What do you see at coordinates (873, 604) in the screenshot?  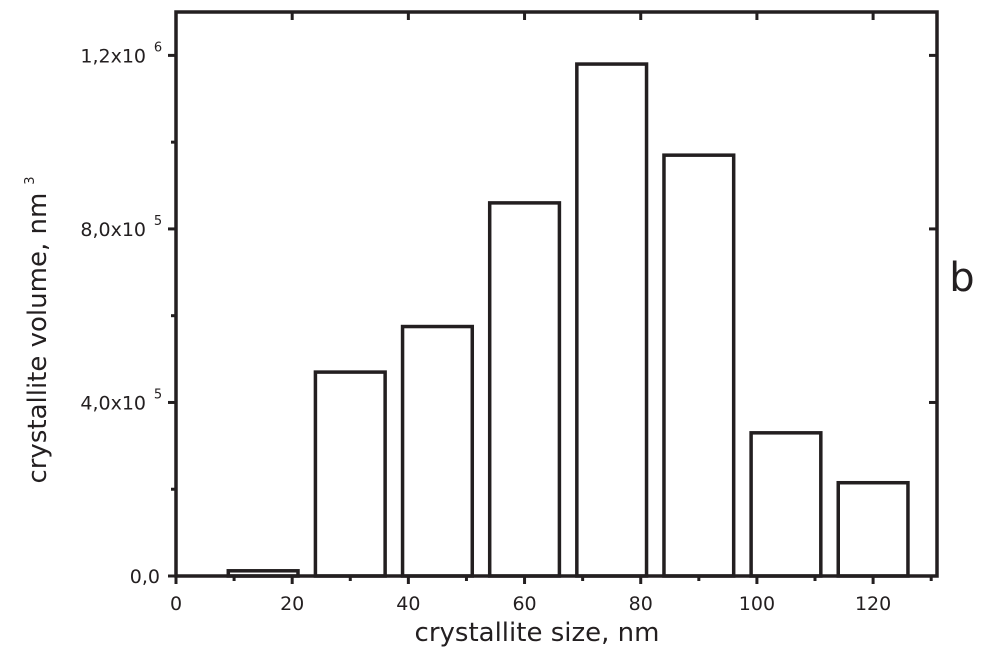 I see `x-tick-label-6: 120` at bounding box center [873, 604].